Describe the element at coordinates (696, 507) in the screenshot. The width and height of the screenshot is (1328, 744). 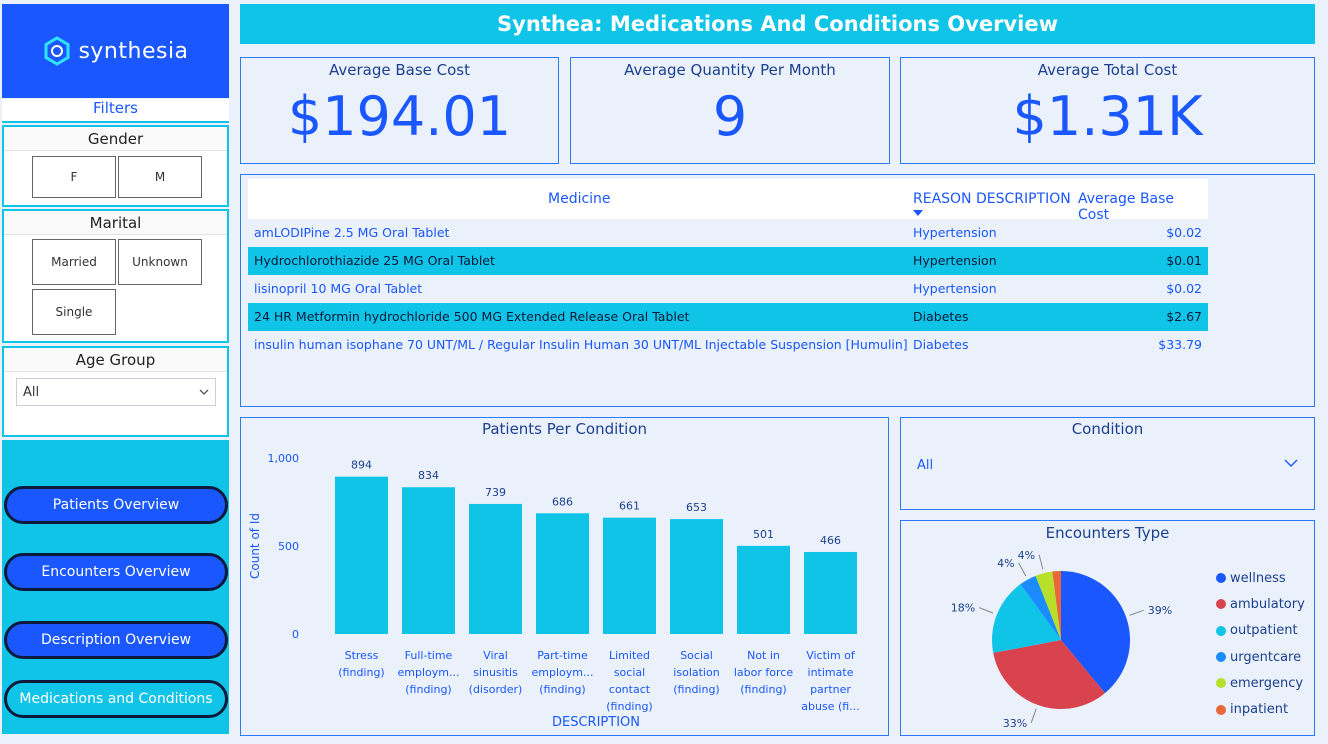
I see `bar-data-label: 653` at that location.